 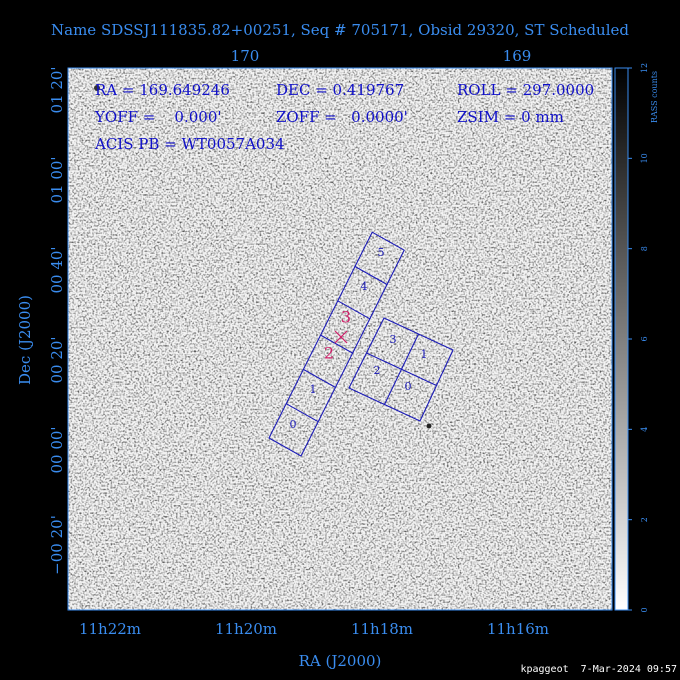 What do you see at coordinates (340, 90) in the screenshot?
I see `info: DEC = 0.419767` at bounding box center [340, 90].